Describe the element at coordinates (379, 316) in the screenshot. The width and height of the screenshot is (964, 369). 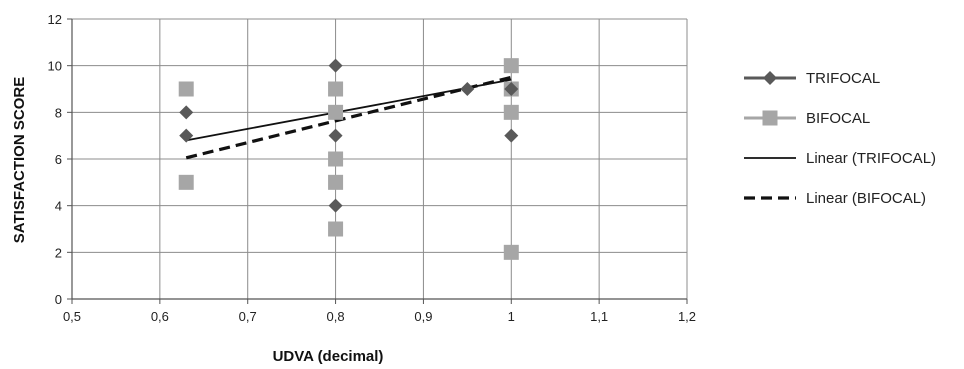
I see `x-tick-labels: 0,5 0,6 0,7 0,8 0,9 1 1,1 1,2` at that location.